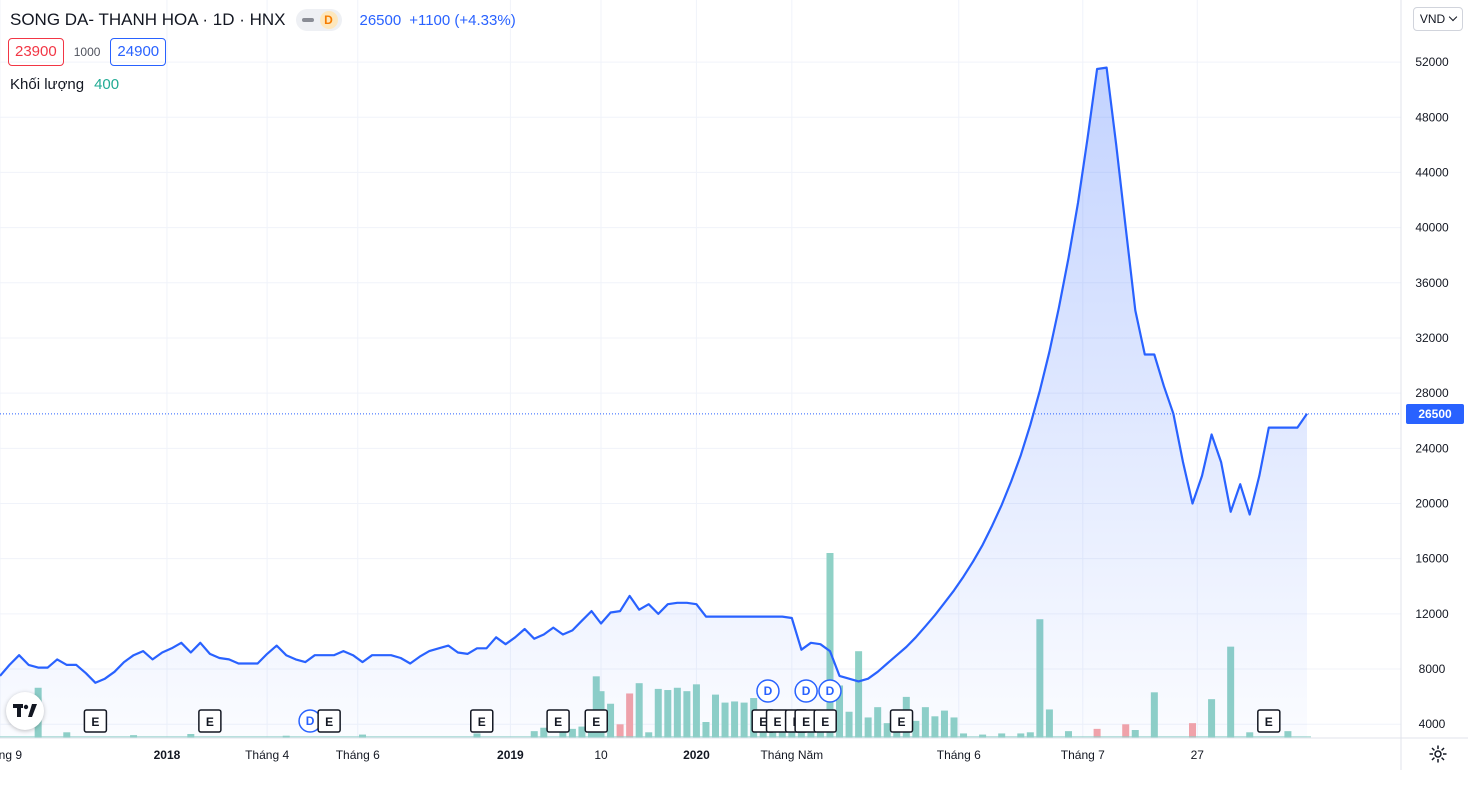 This screenshot has width=1468, height=786. I want to click on x-tick-label: Tháng 7, so click(1083, 755).